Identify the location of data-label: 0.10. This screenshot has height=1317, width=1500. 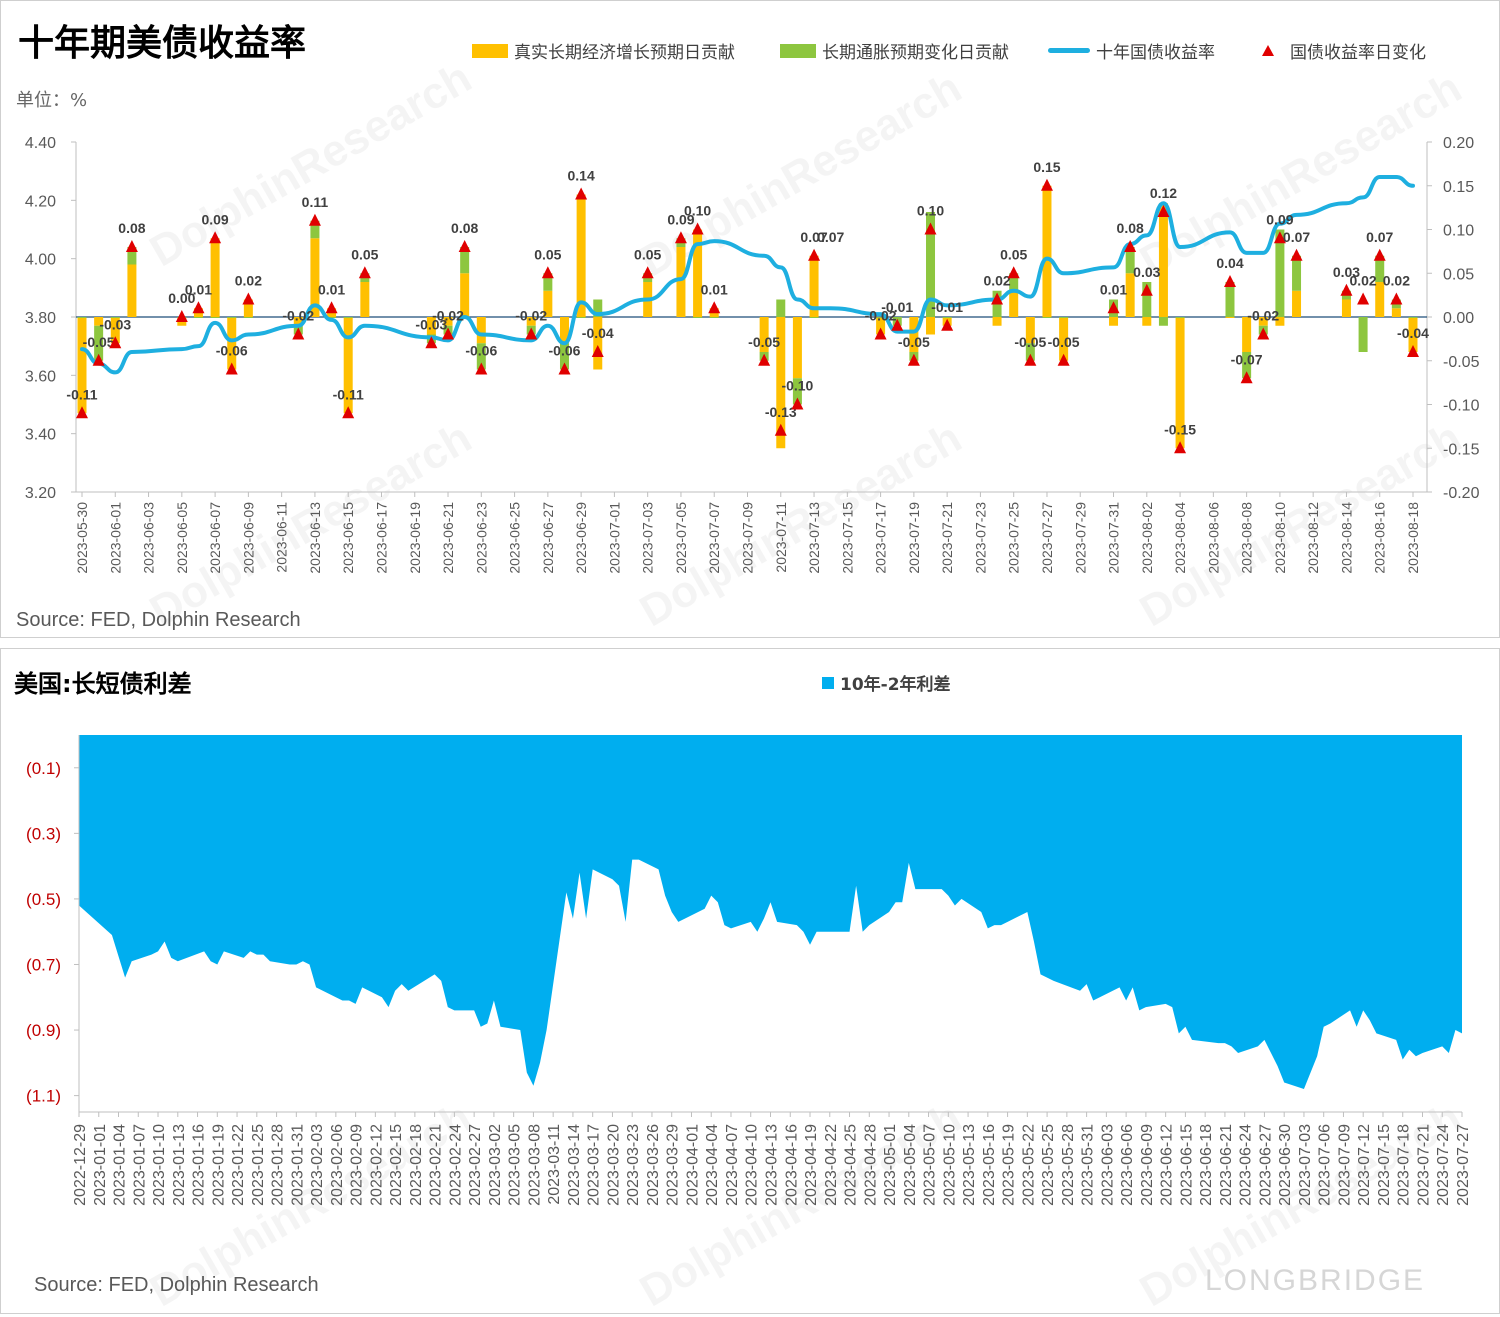
(930, 211).